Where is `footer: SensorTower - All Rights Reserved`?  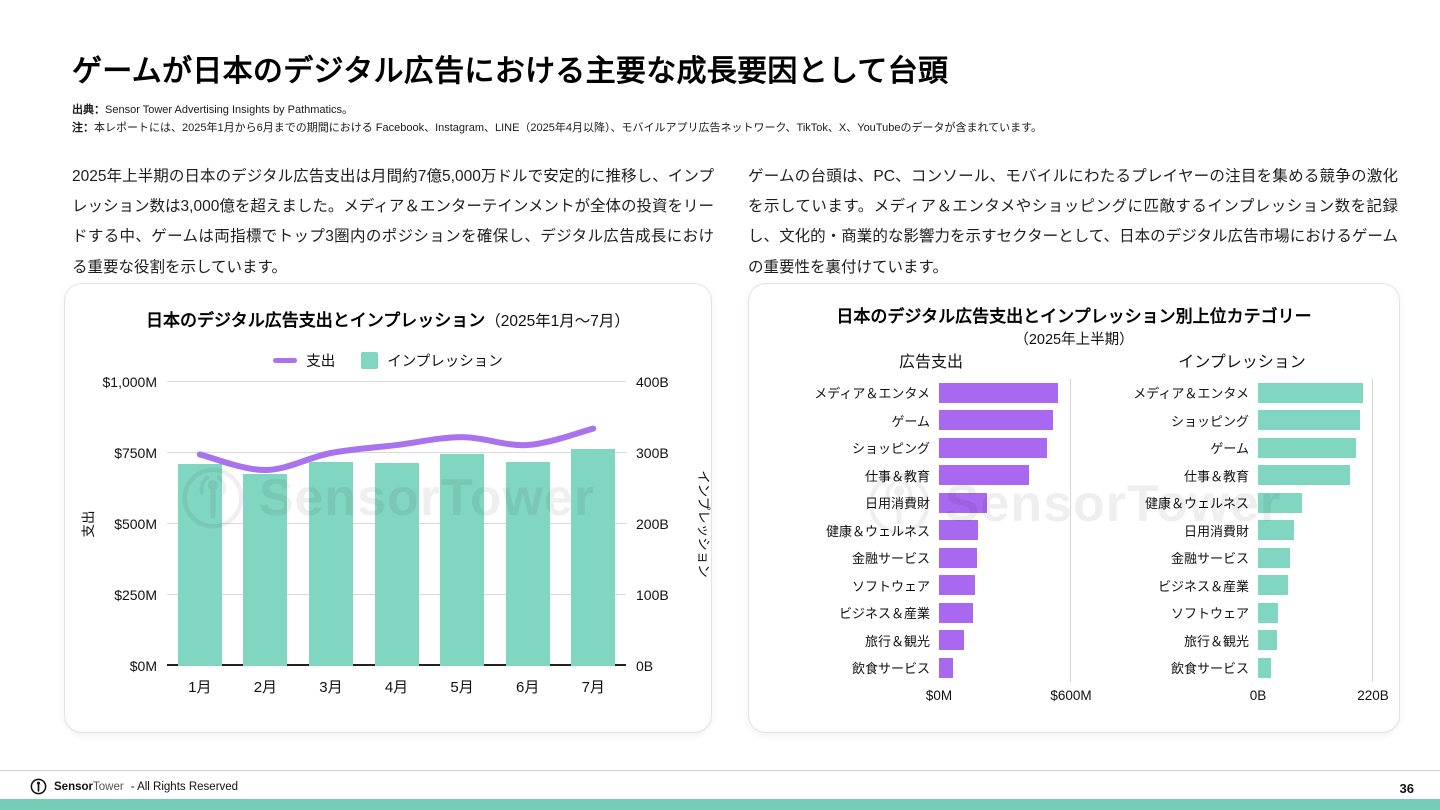
footer: SensorTower - All Rights Reserved is located at coordinates (134, 786).